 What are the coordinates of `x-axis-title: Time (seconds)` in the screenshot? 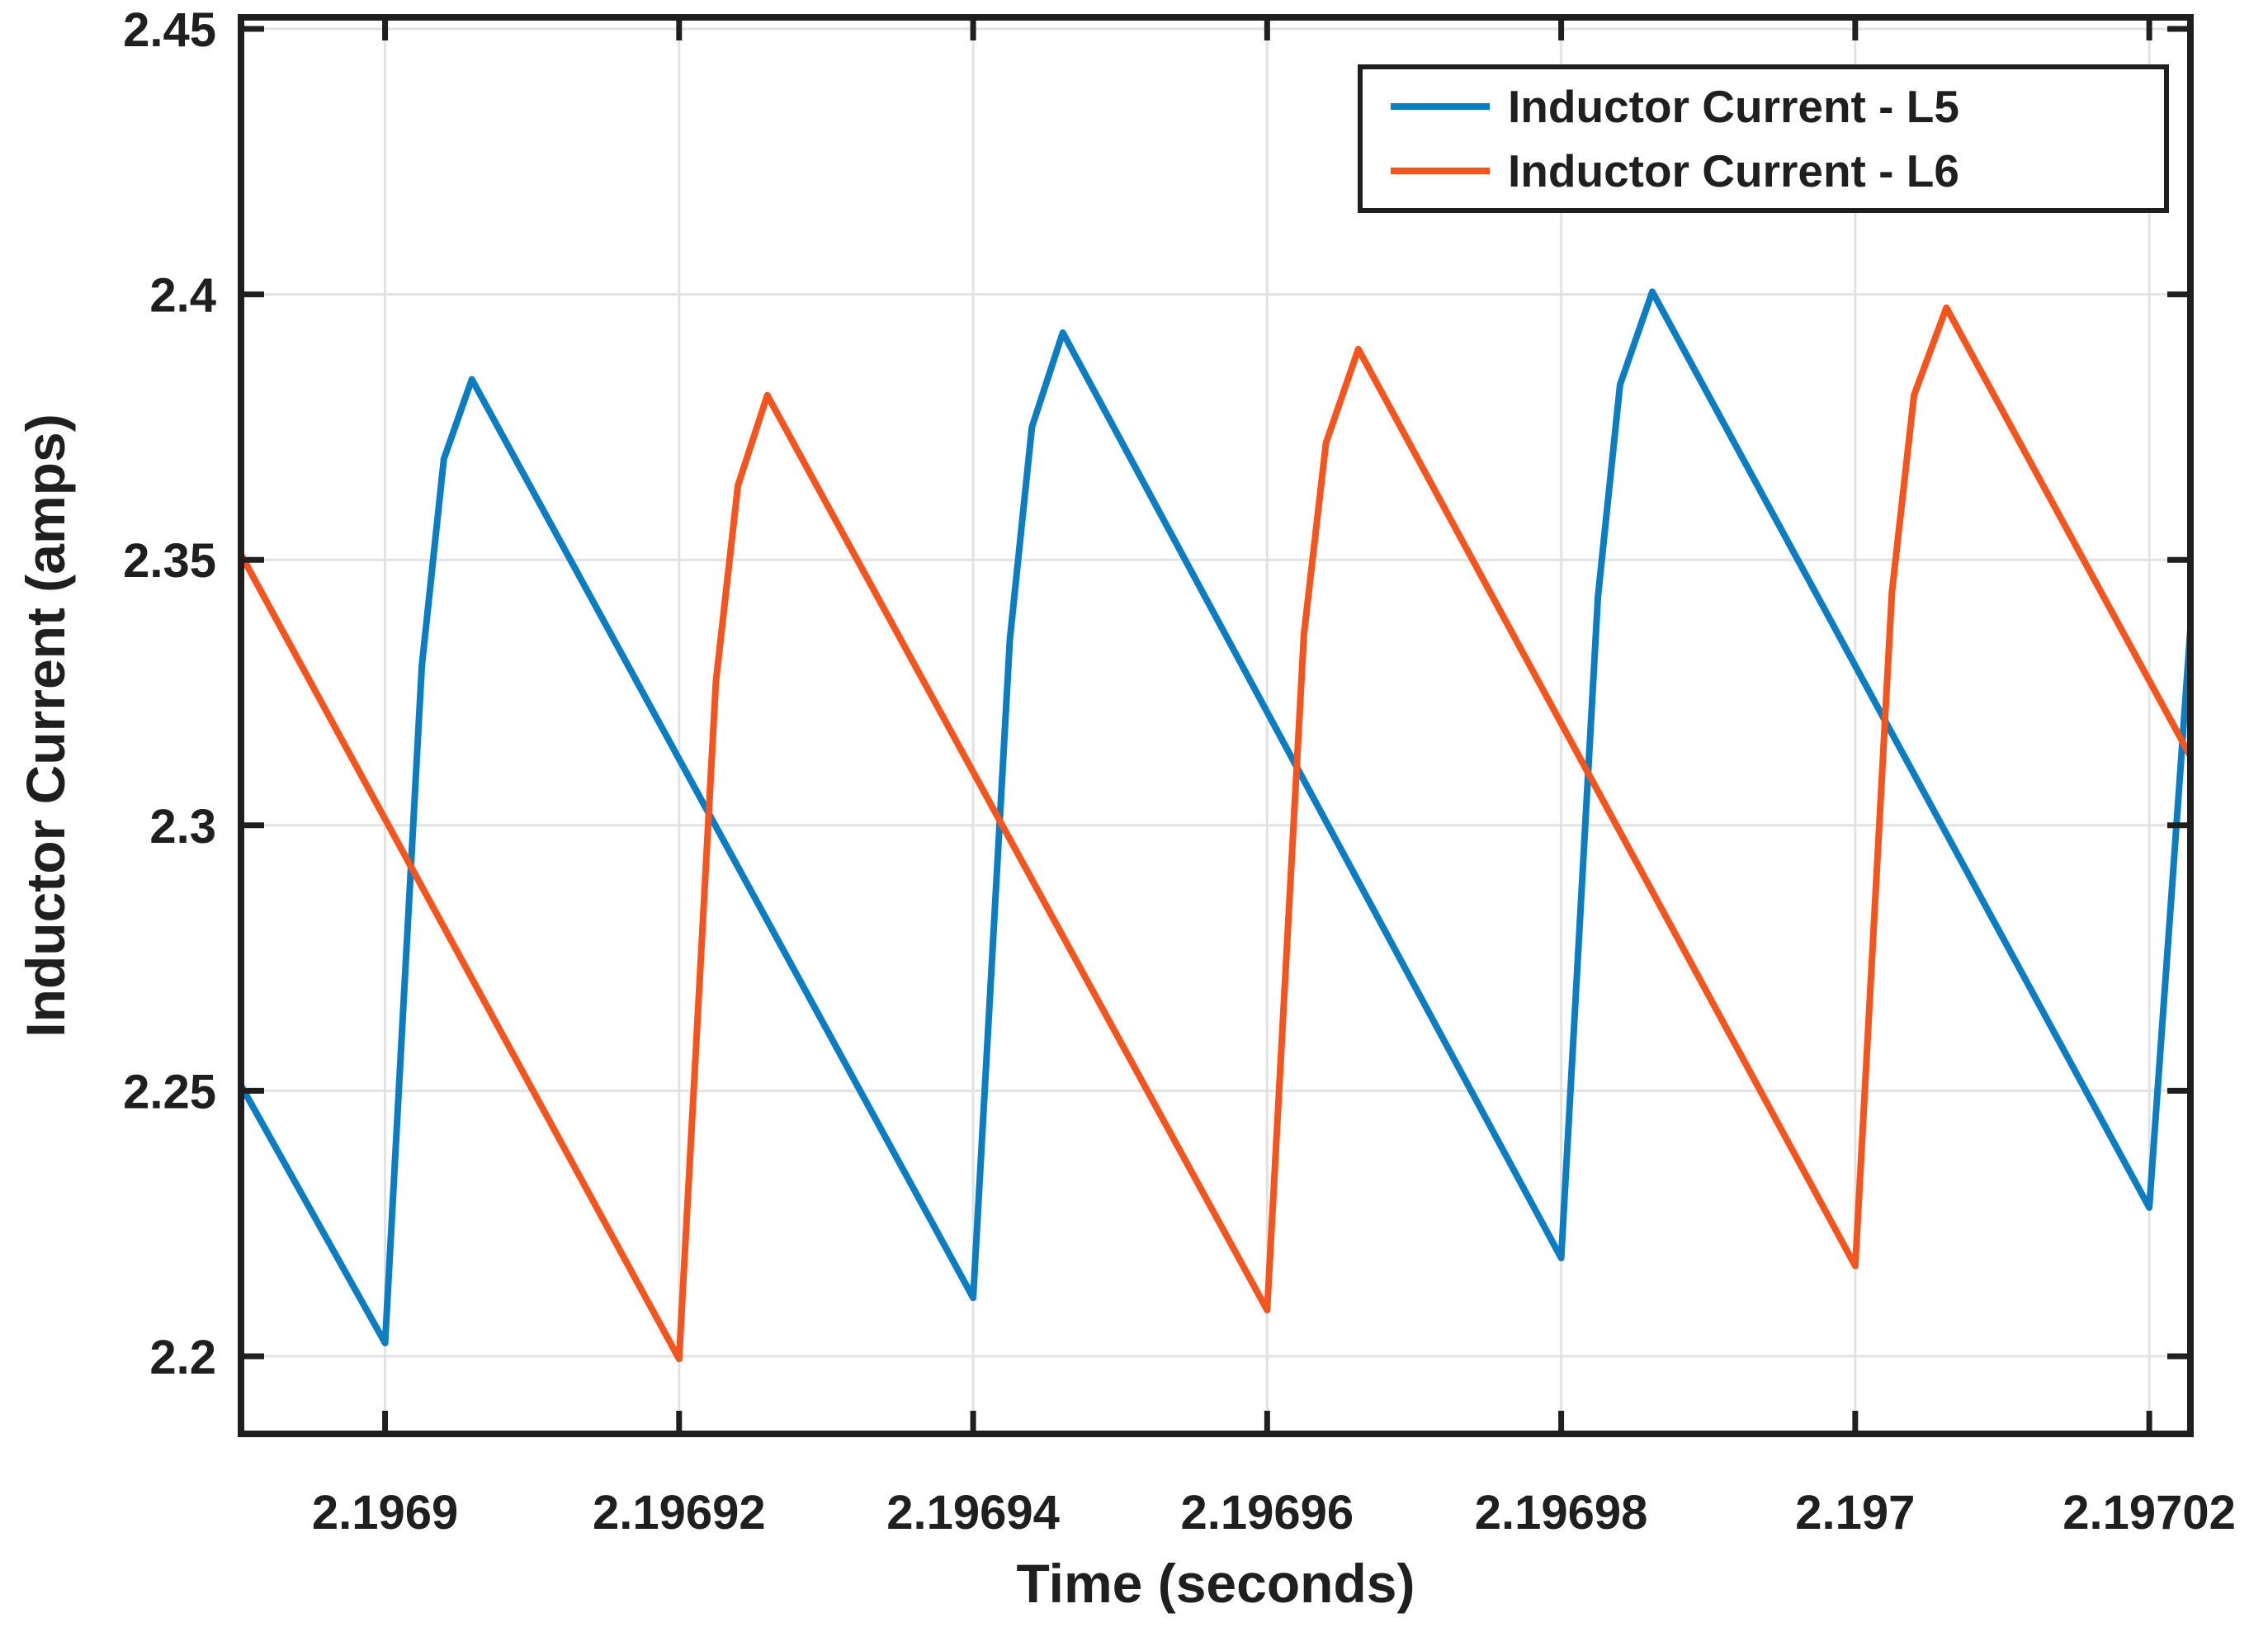 It's located at (1215, 1583).